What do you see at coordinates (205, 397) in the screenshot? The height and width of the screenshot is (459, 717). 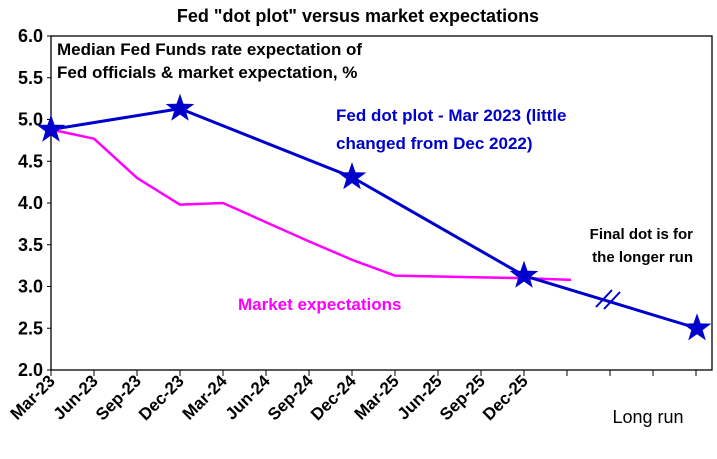 I see `x-tick-label: Mar-24` at bounding box center [205, 397].